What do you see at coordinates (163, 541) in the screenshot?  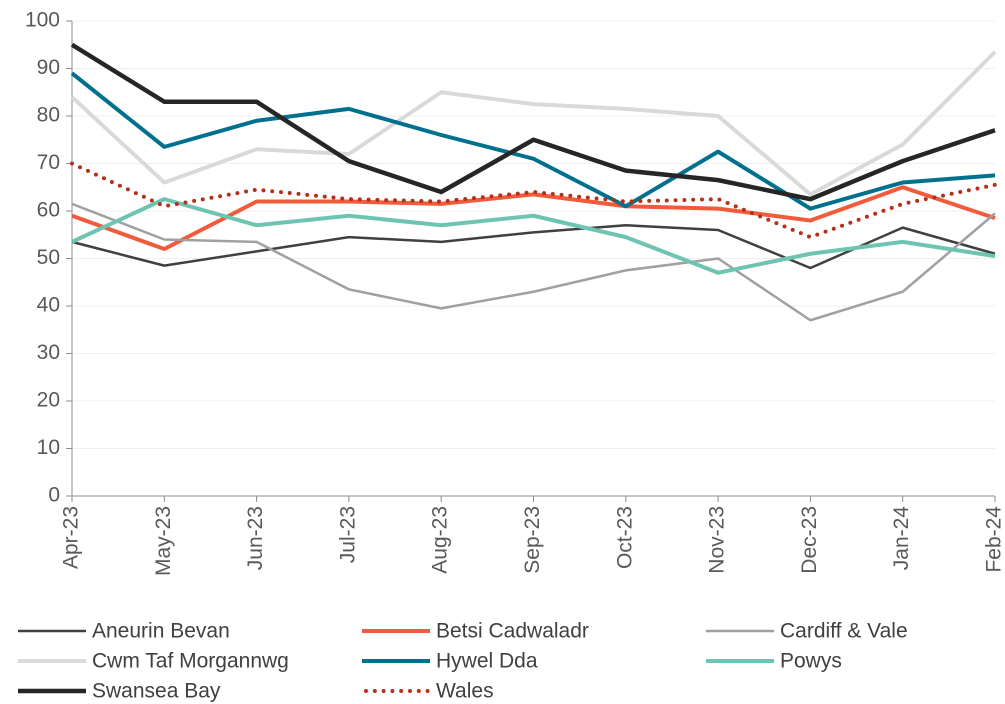 I see `x-tick-label: May-23` at bounding box center [163, 541].